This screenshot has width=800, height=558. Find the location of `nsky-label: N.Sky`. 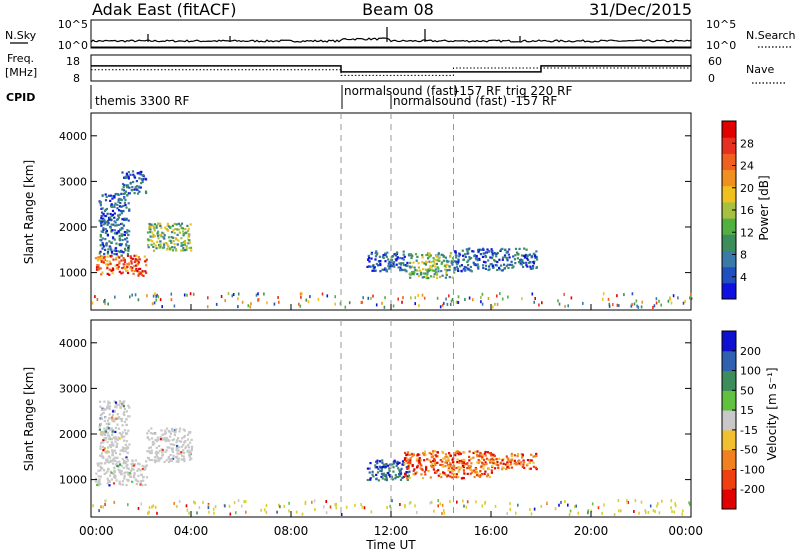

nsky-label: N.Sky is located at coordinates (21, 35).